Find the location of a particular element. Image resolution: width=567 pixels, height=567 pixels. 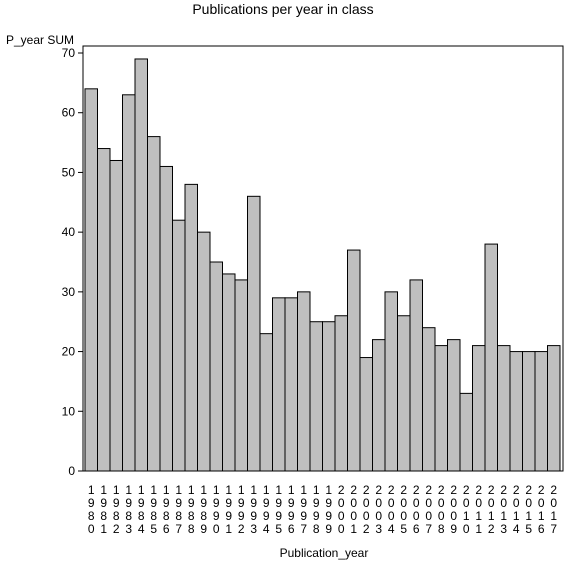

y-tick-label: 70 is located at coordinates (69, 53).